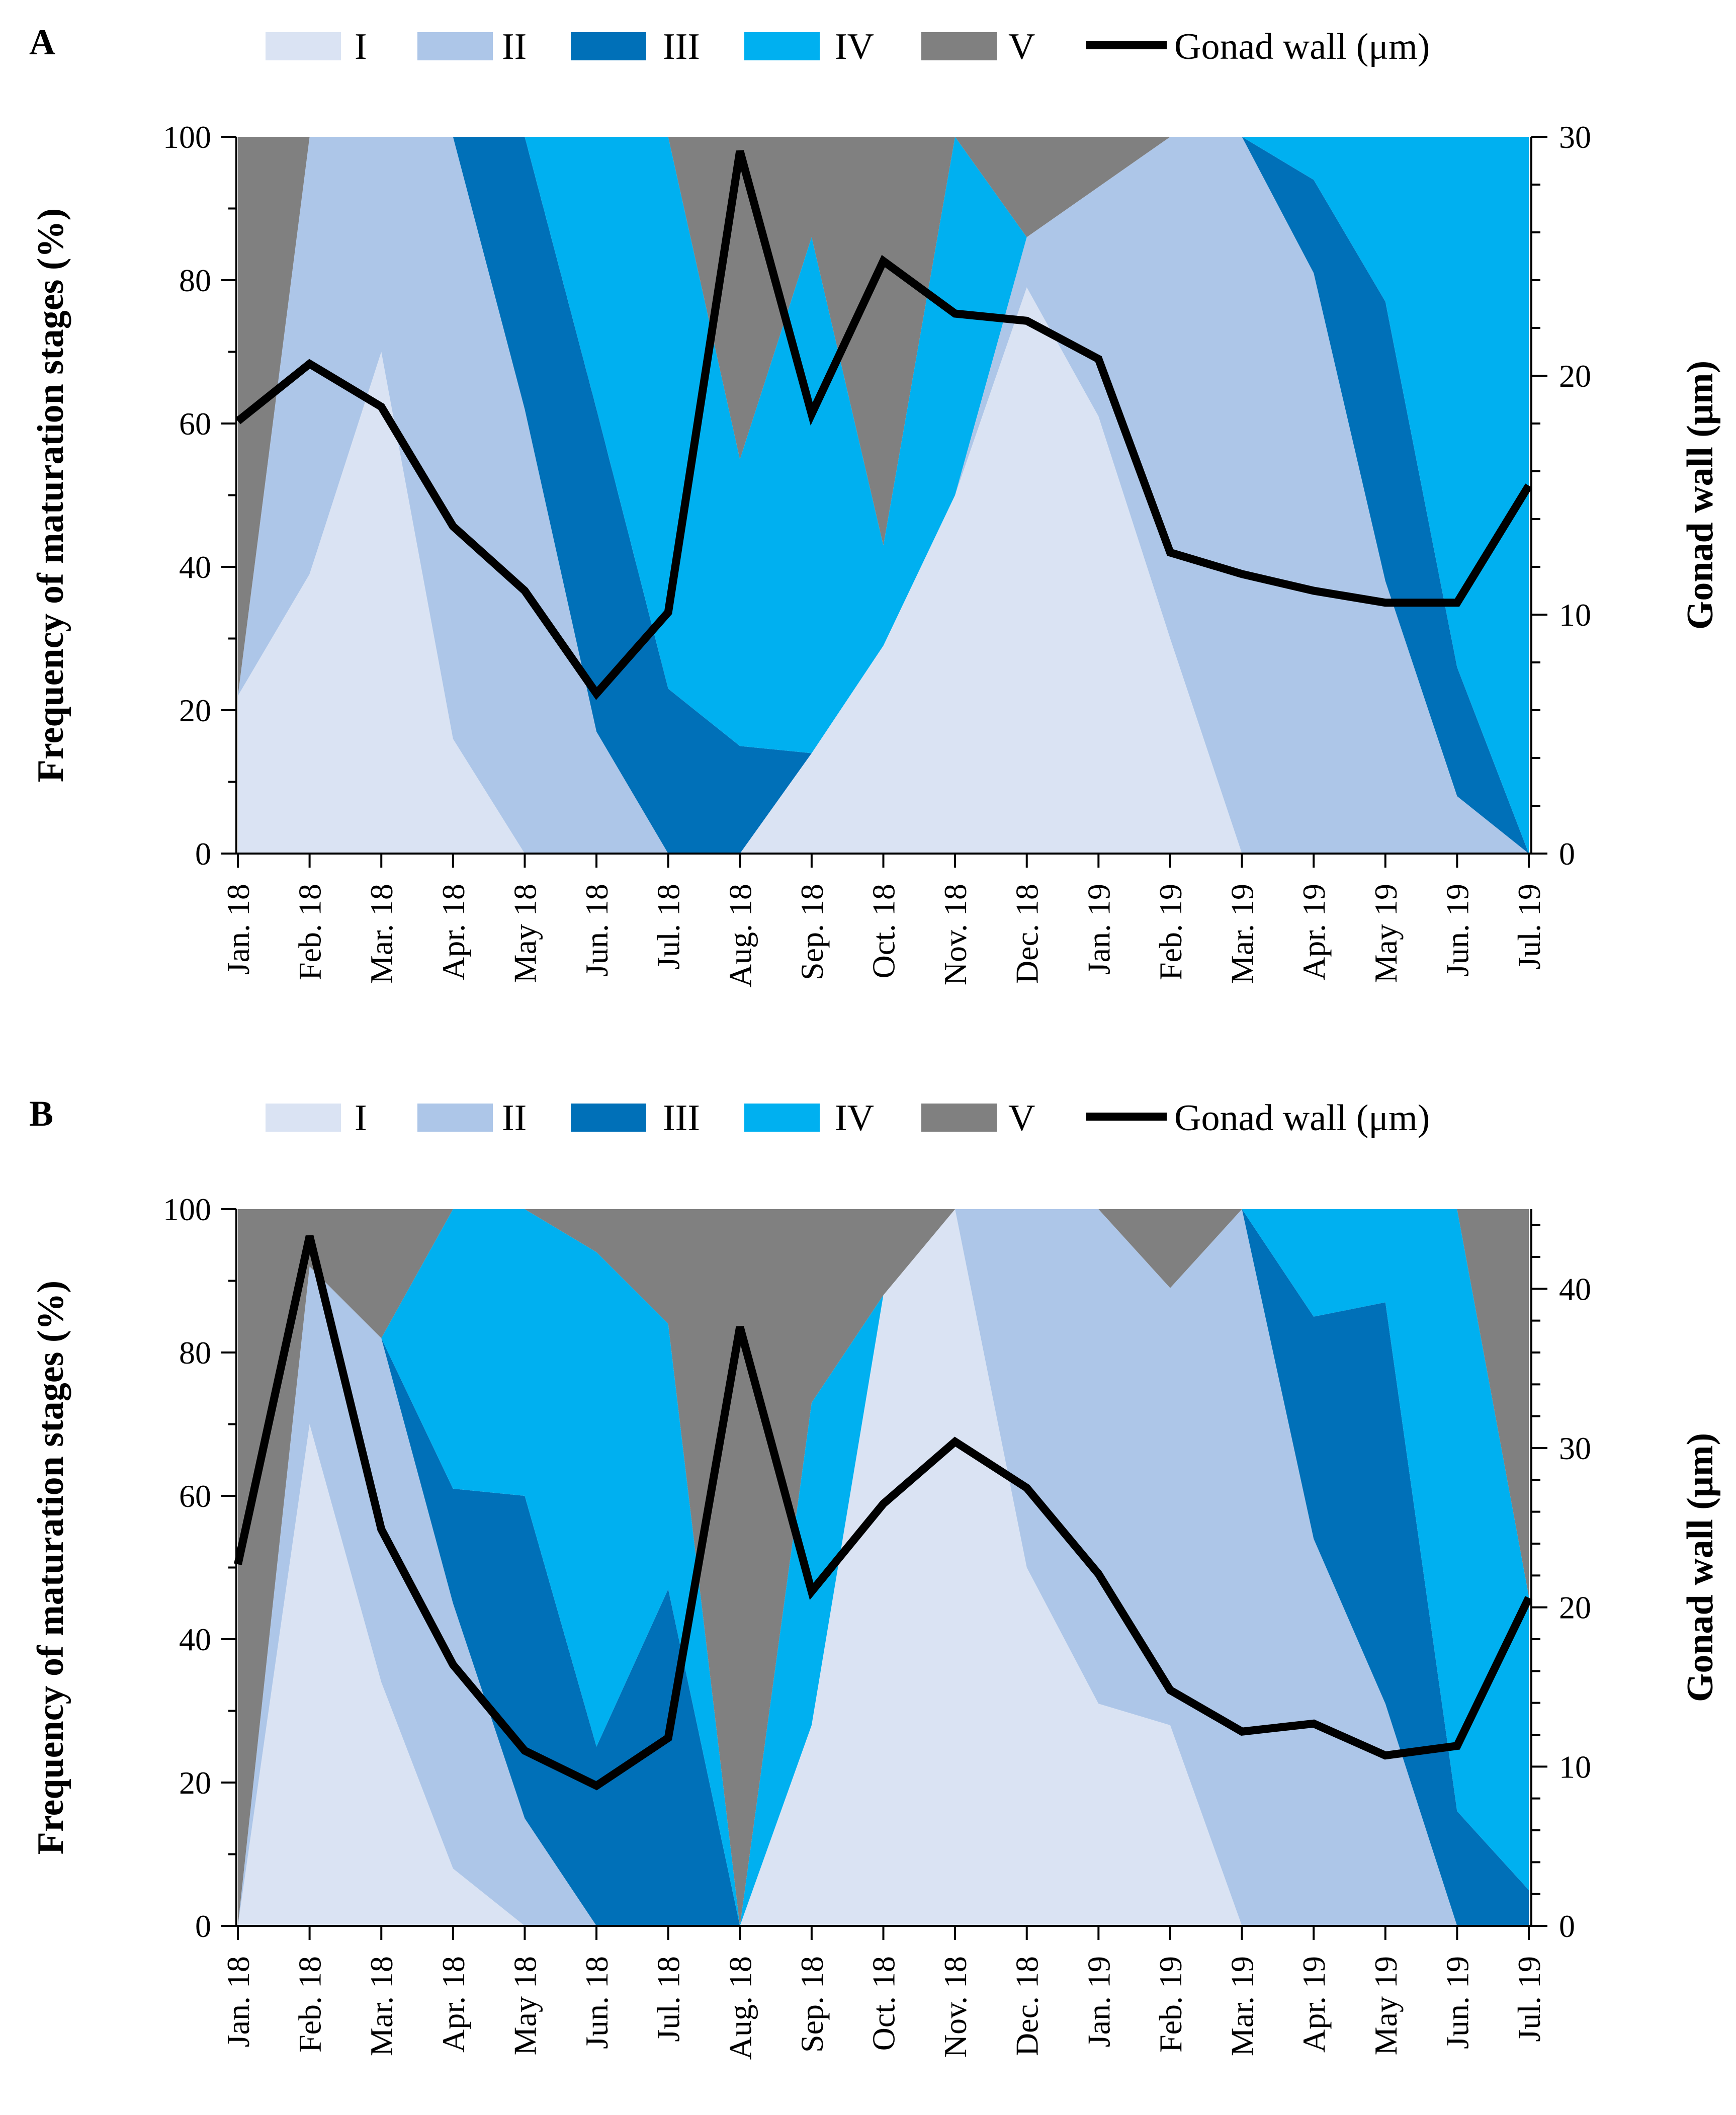  I want to click on legend-swatch-iii, so click(609, 46).